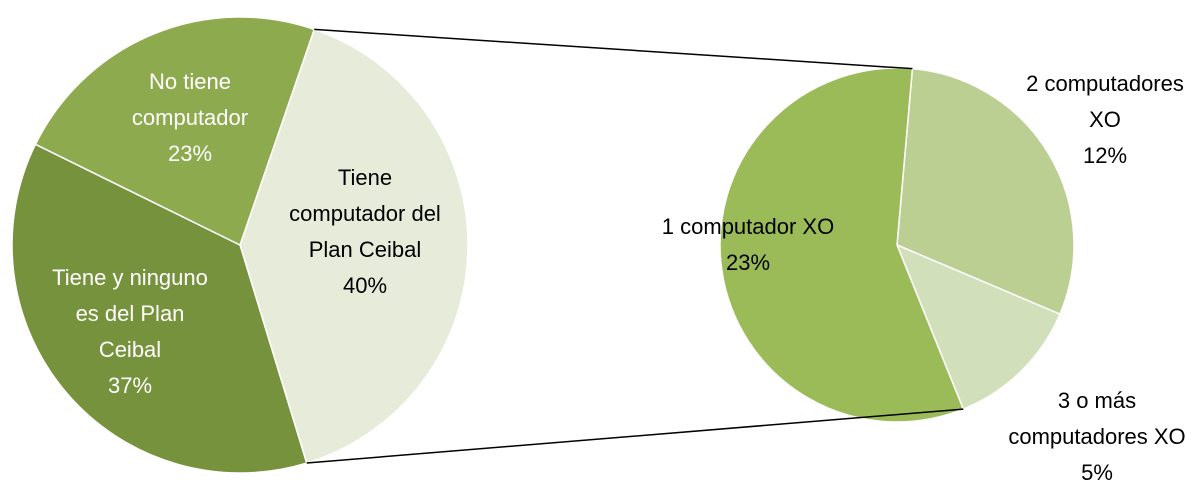 The width and height of the screenshot is (1193, 491). Describe the element at coordinates (365, 213) in the screenshot. I see `category-label: Tiene computador del Plan Ceibal` at that location.